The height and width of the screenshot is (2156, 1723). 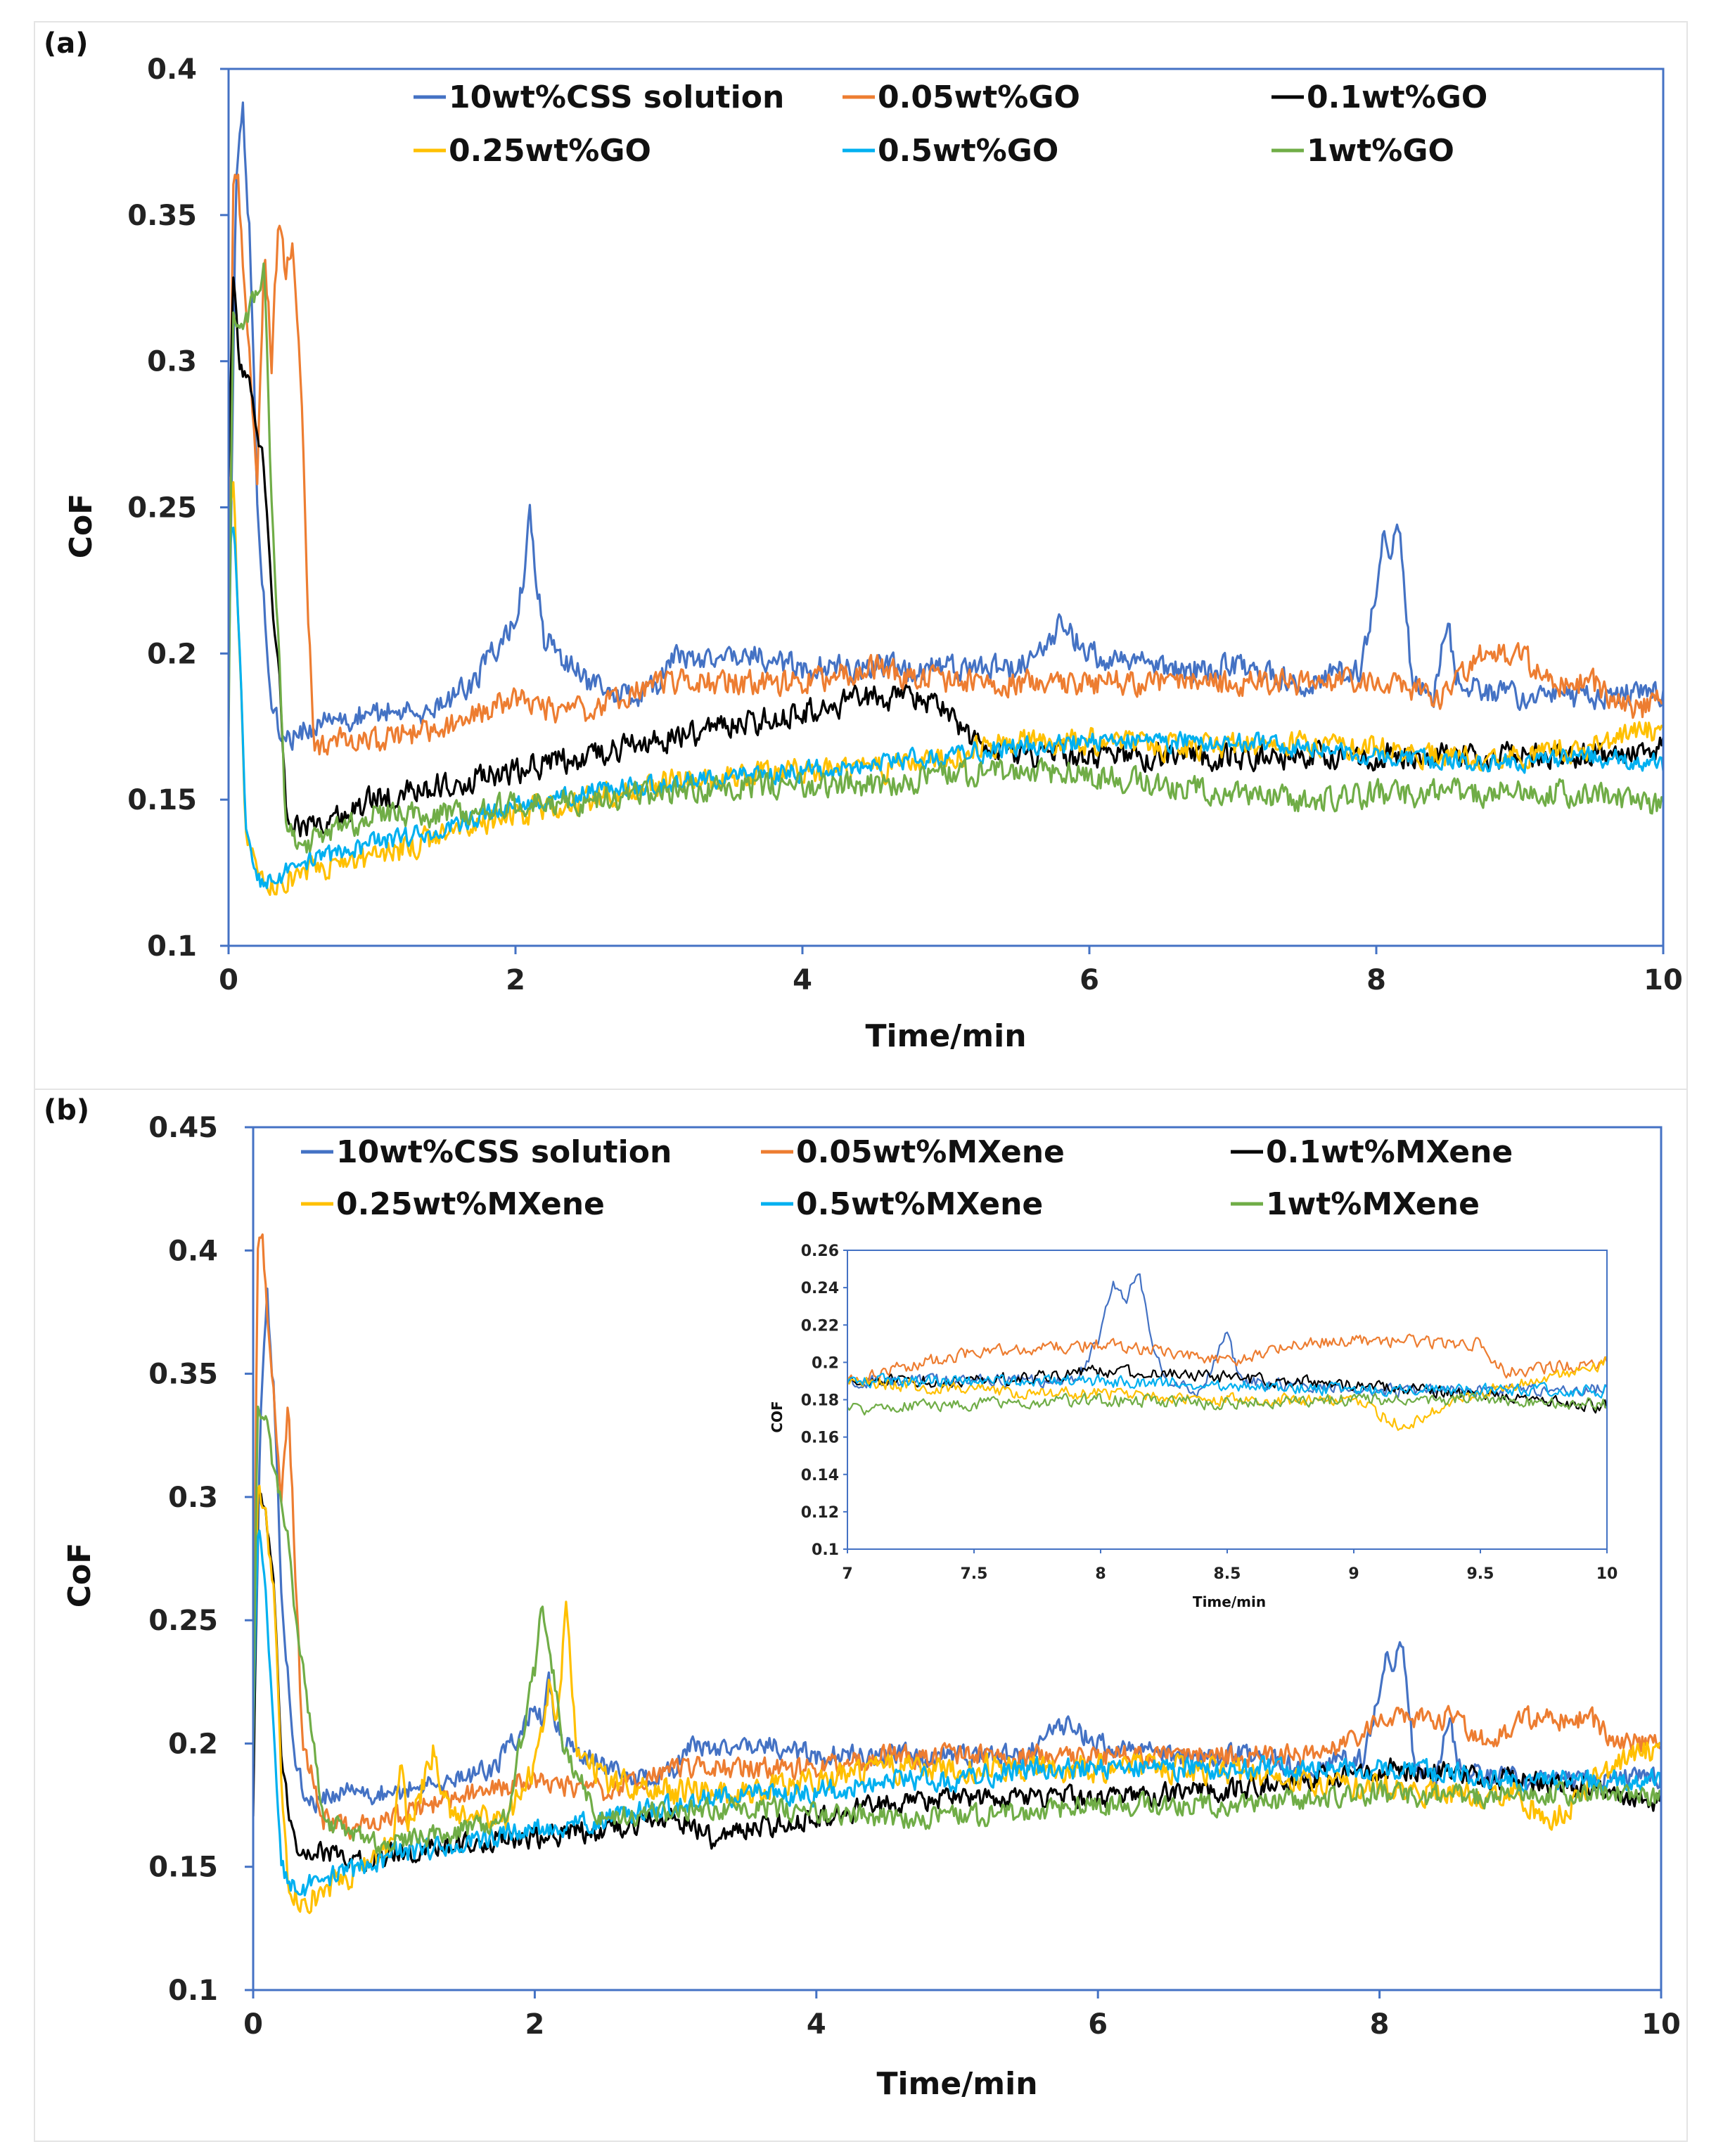 What do you see at coordinates (957, 1713) in the screenshot?
I see `panel-b-series-0-5wt-mxene` at bounding box center [957, 1713].